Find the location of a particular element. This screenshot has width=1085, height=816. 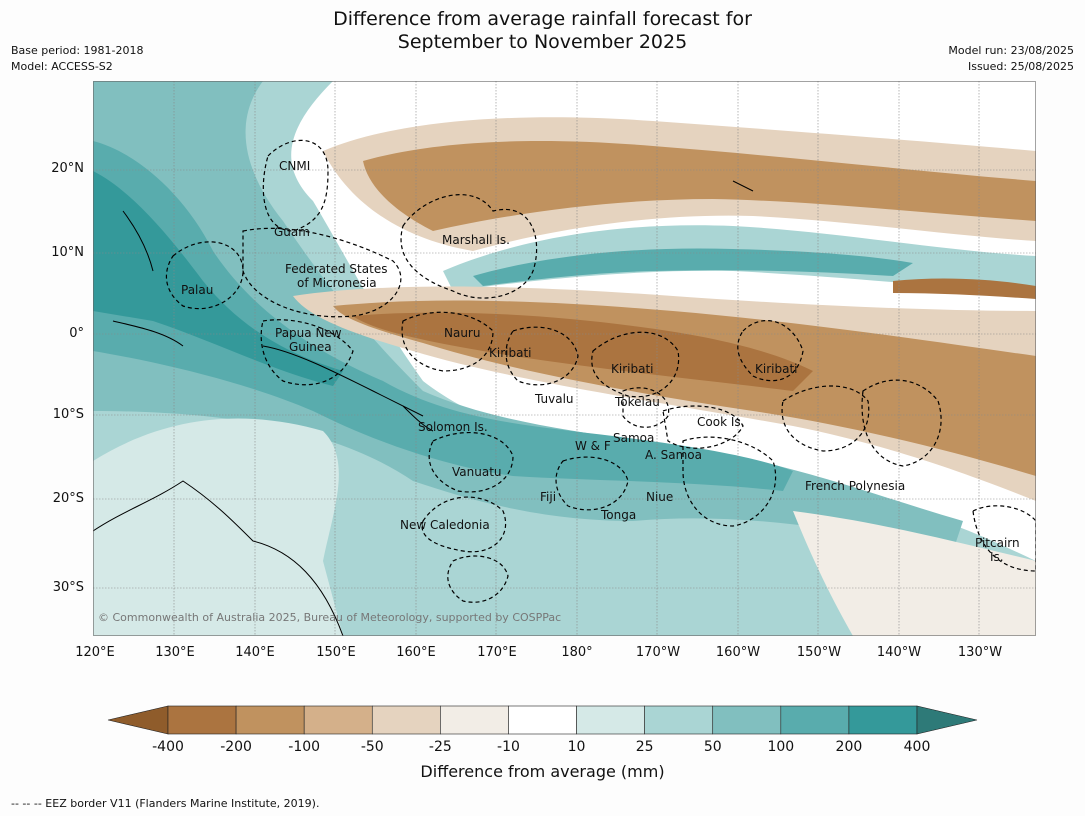

colorbar-cells is located at coordinates (542, 720).